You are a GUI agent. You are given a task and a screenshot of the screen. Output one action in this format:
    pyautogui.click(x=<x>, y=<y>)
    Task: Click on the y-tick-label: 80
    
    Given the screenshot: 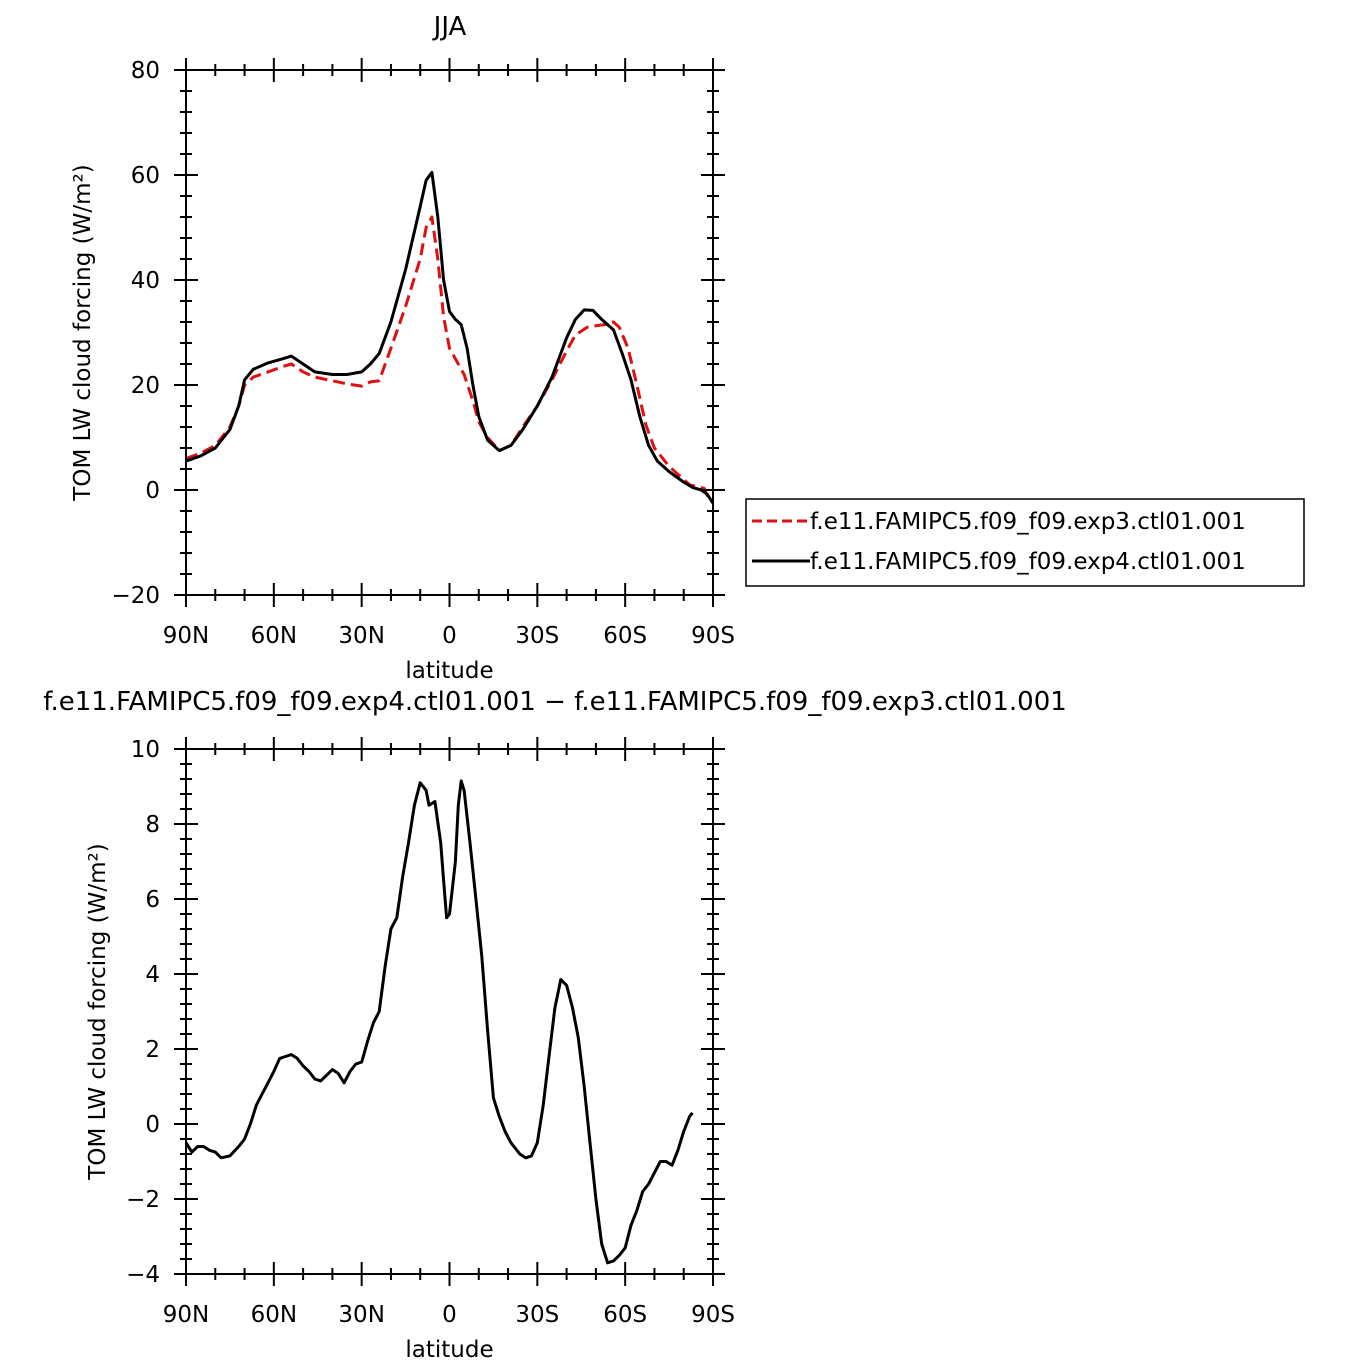 What is the action you would take?
    pyautogui.click(x=145, y=71)
    